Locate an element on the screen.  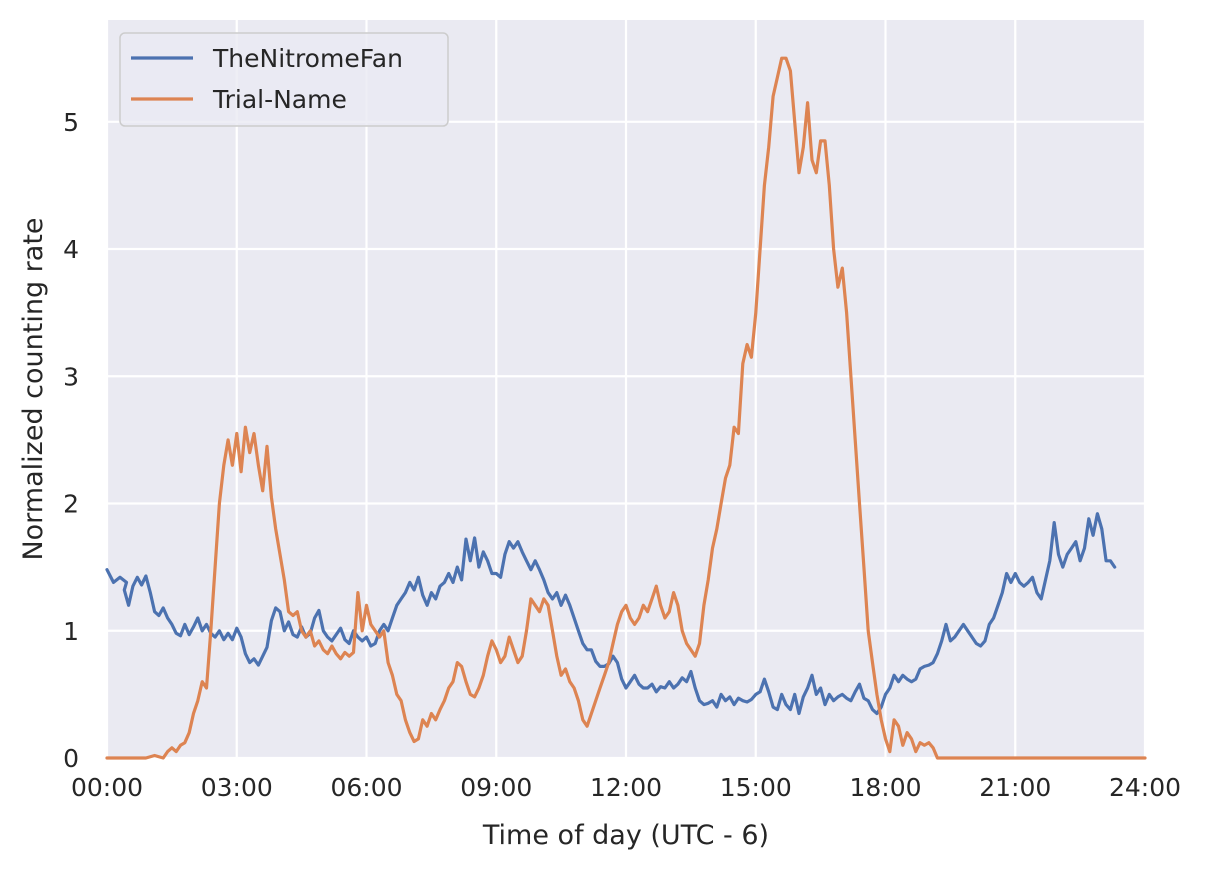
y-tick-label: 5 is located at coordinates (71, 122).